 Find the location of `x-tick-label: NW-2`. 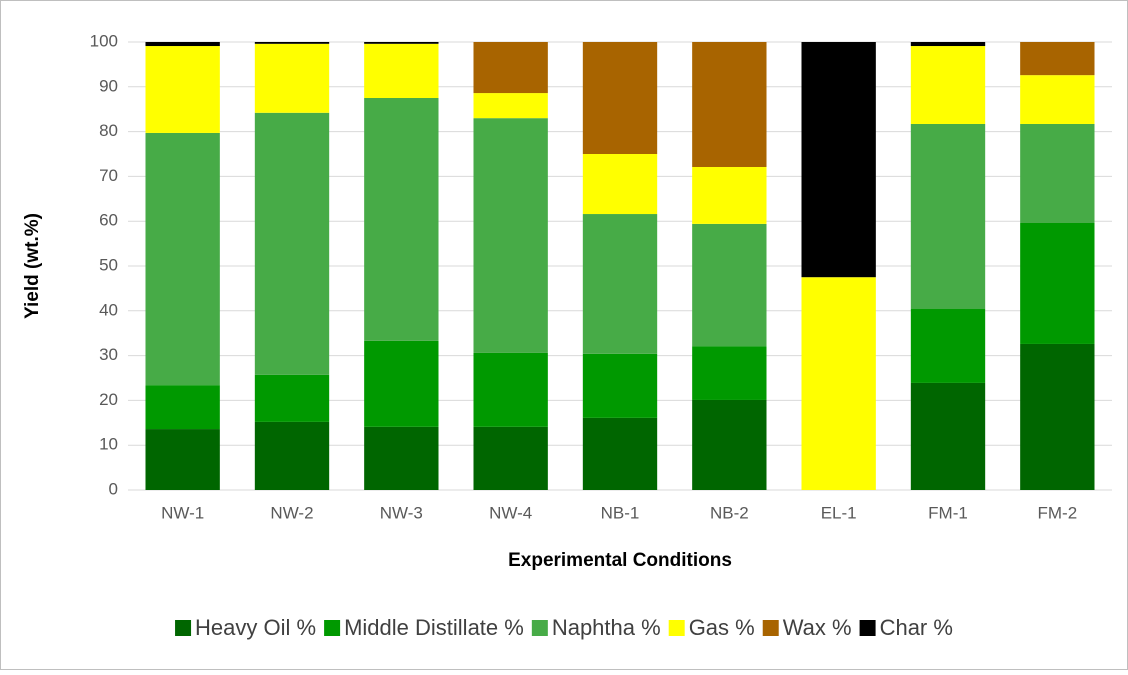

x-tick-label: NW-2 is located at coordinates (291, 512).